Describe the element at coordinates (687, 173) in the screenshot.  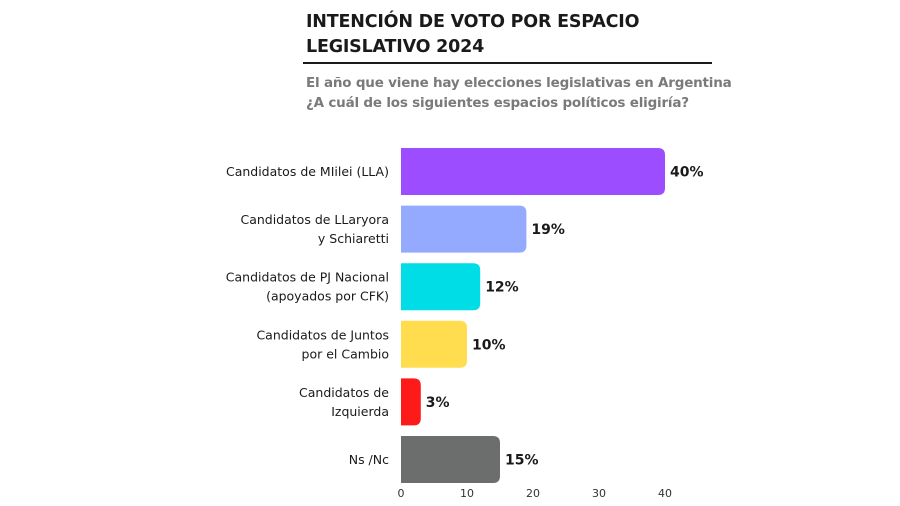
I see `value-label: 40%` at that location.